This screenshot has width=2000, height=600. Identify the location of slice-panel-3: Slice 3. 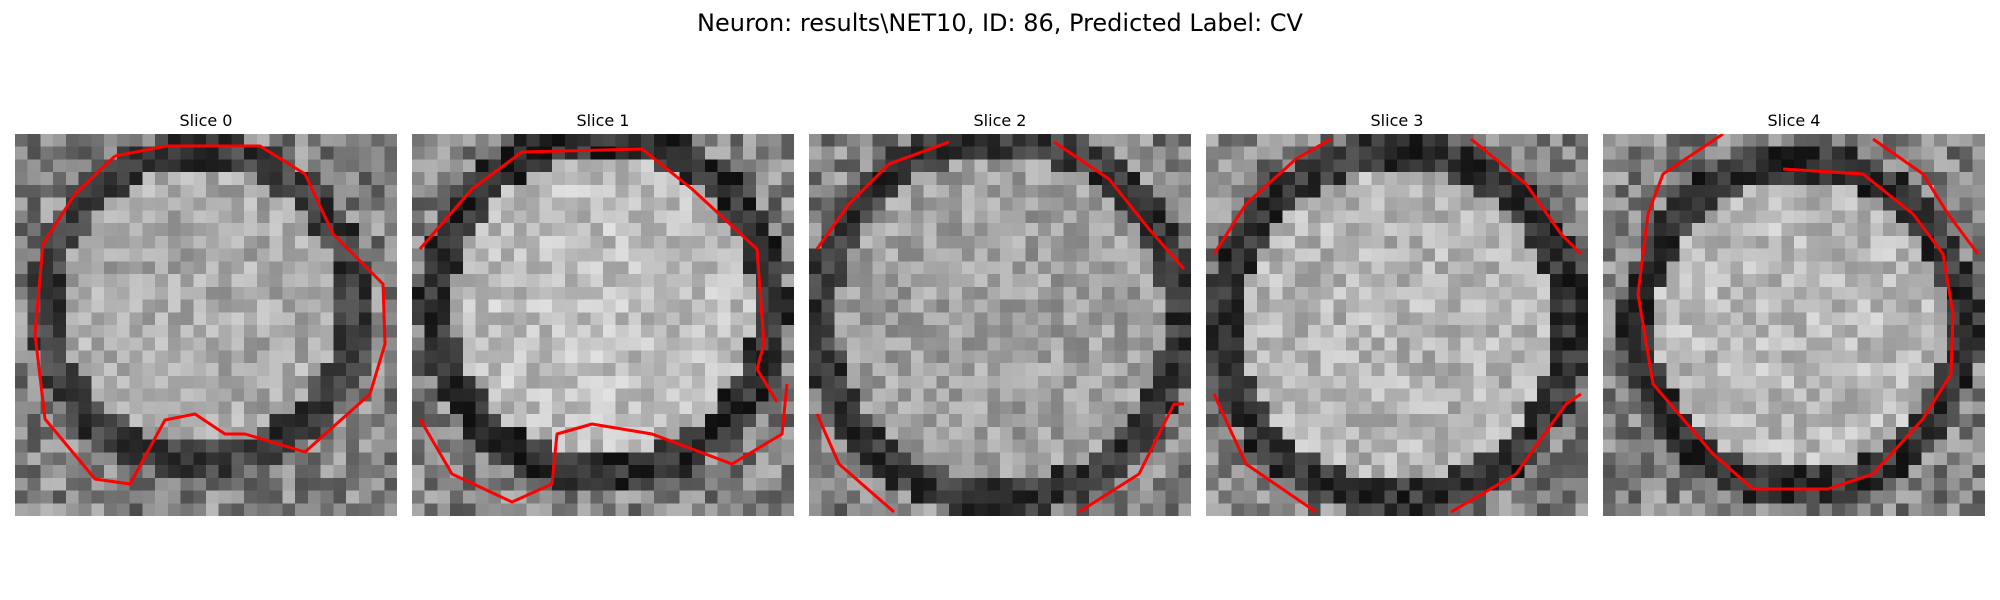
(1397, 316).